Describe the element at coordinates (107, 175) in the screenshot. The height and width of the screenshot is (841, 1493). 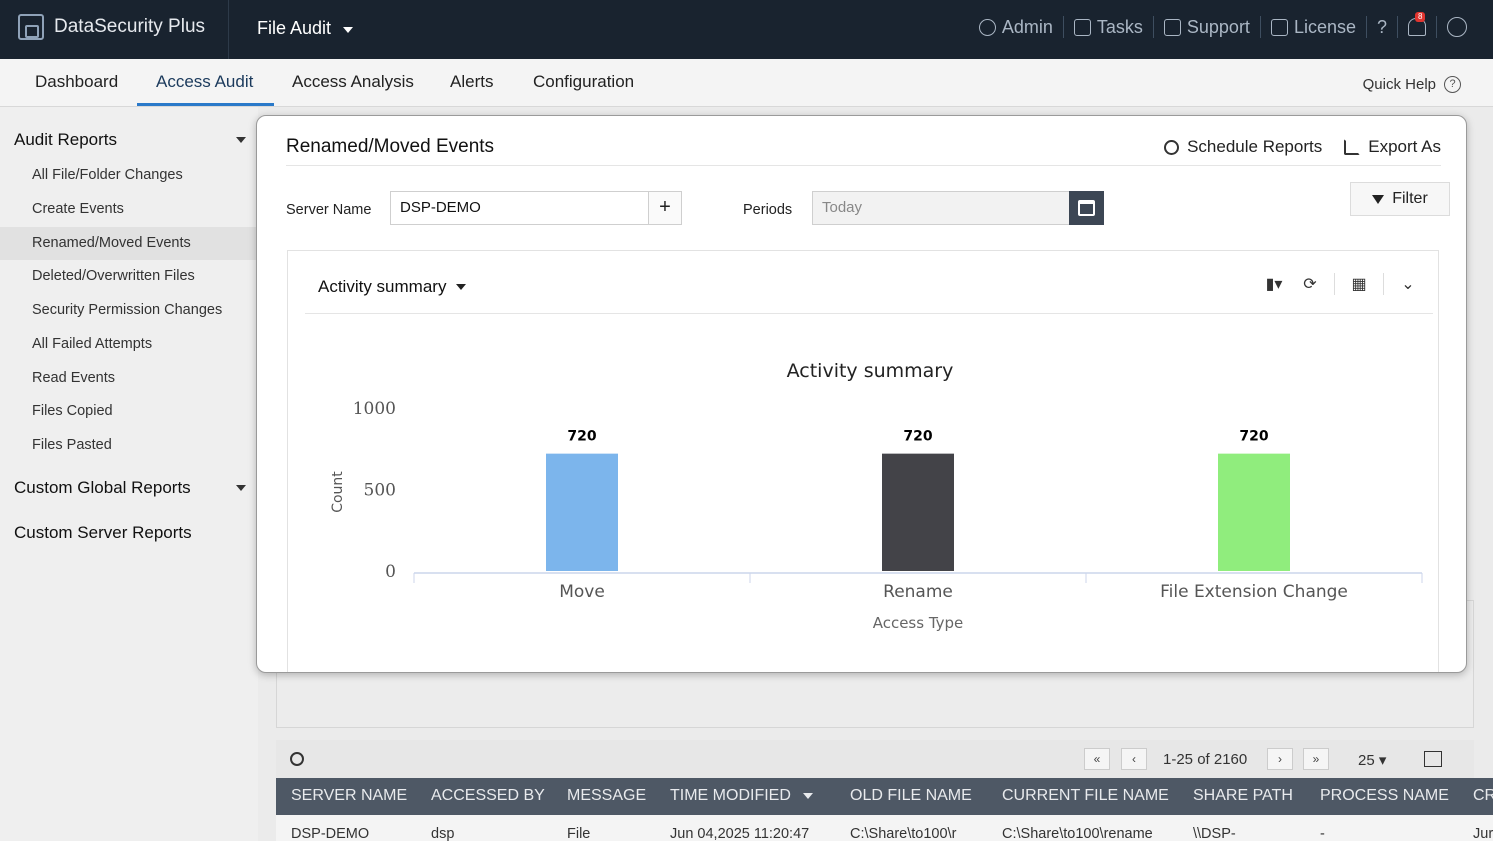
I see `sidebar-item-all-file-folder-changes: All File/Folder Changes` at that location.